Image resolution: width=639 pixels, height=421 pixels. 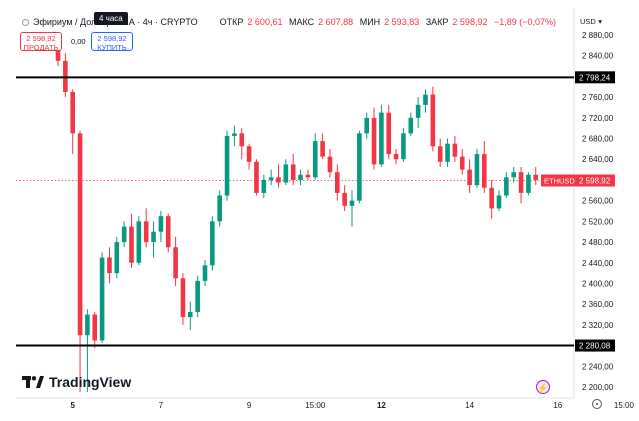 What do you see at coordinates (161, 405) in the screenshot?
I see `x-tick-label: 7` at bounding box center [161, 405].